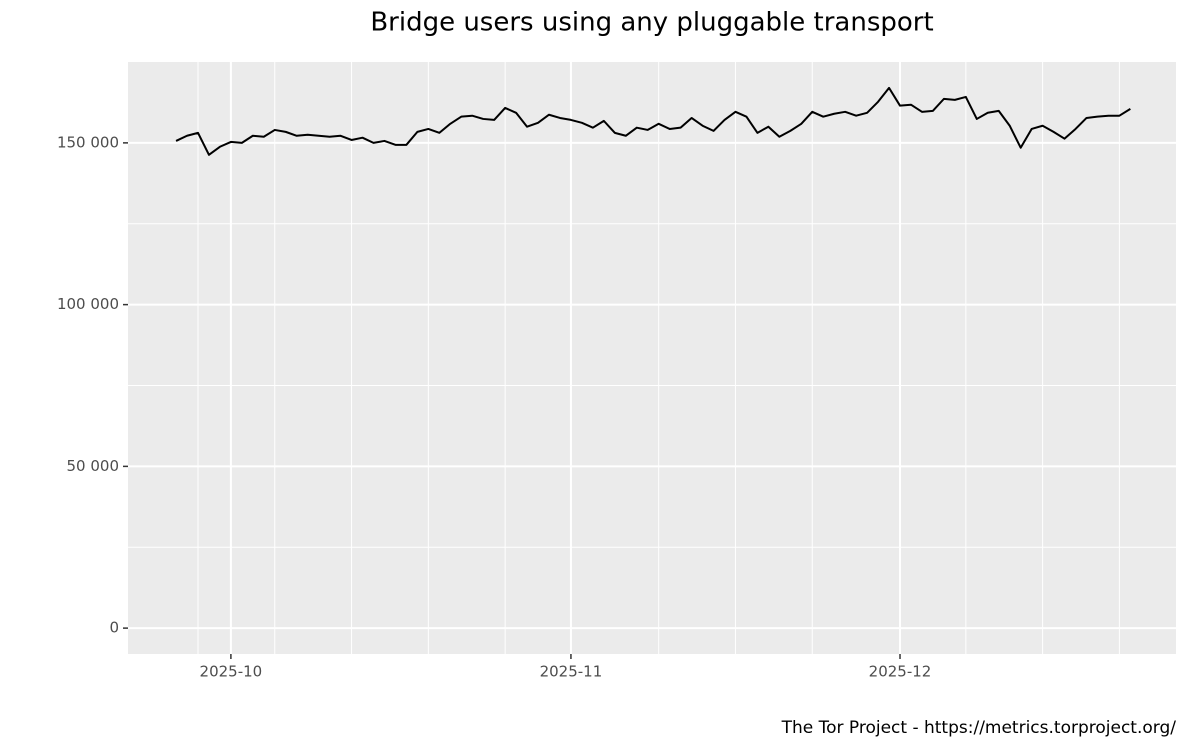  I want to click on y-tick-label: 150 000, so click(88, 142).